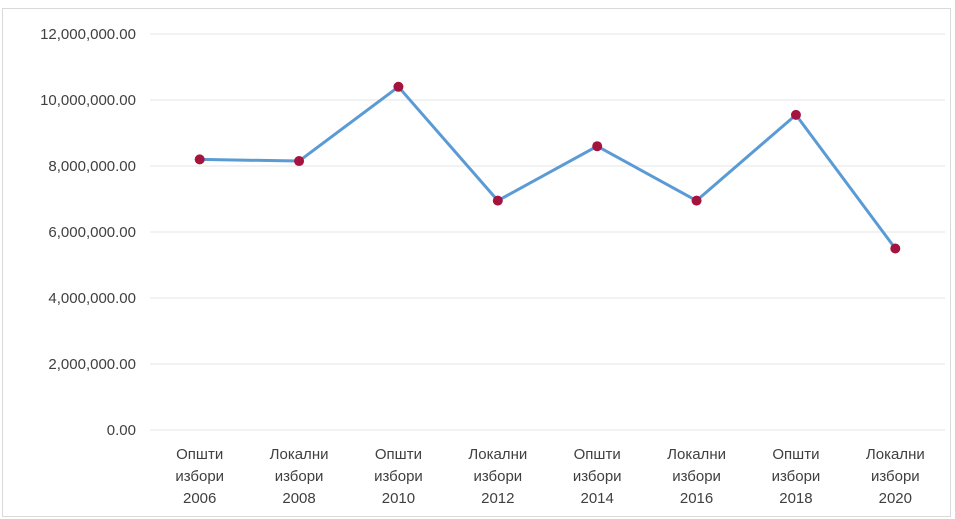  I want to click on x-tick-label: Локални избори 2020, so click(895, 476).